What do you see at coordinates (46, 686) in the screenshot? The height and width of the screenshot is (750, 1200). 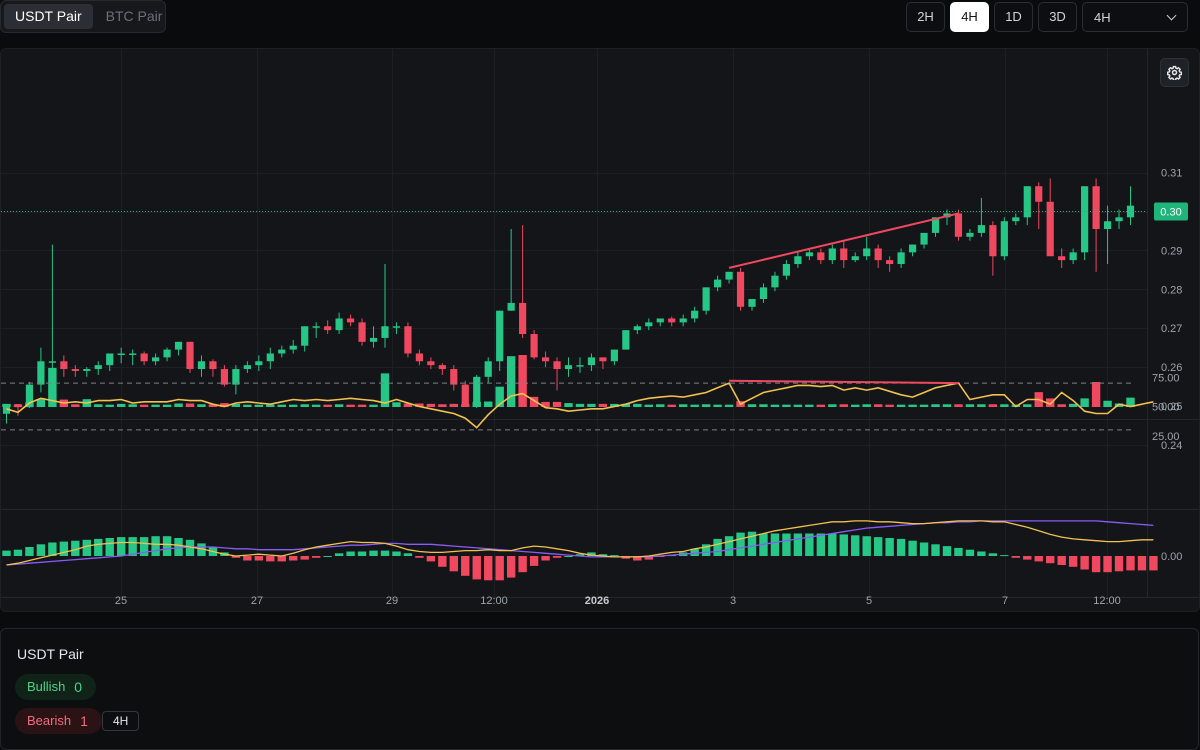 I see `bullish-label: Bullish` at bounding box center [46, 686].